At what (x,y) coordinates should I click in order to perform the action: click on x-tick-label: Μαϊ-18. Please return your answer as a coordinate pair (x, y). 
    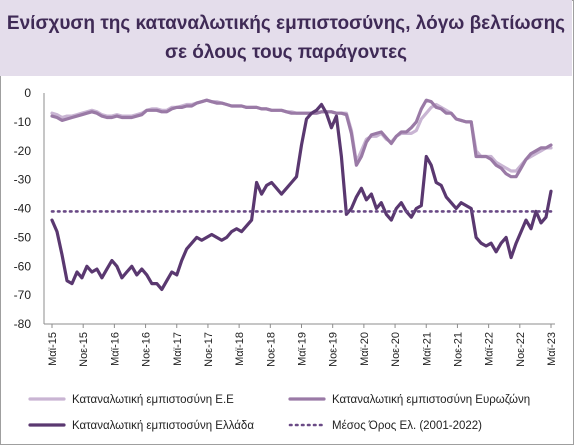
    Looking at the image, I should click on (240, 349).